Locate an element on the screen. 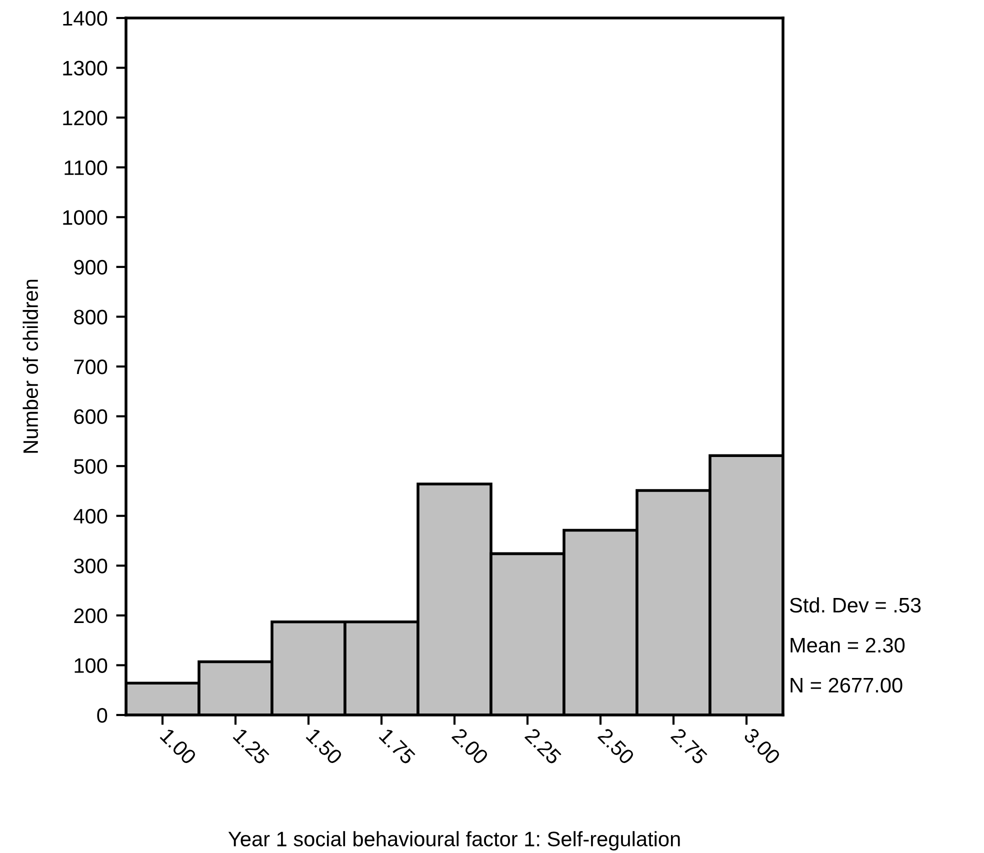 The height and width of the screenshot is (853, 984). y-tick-label: 700 is located at coordinates (91, 367).